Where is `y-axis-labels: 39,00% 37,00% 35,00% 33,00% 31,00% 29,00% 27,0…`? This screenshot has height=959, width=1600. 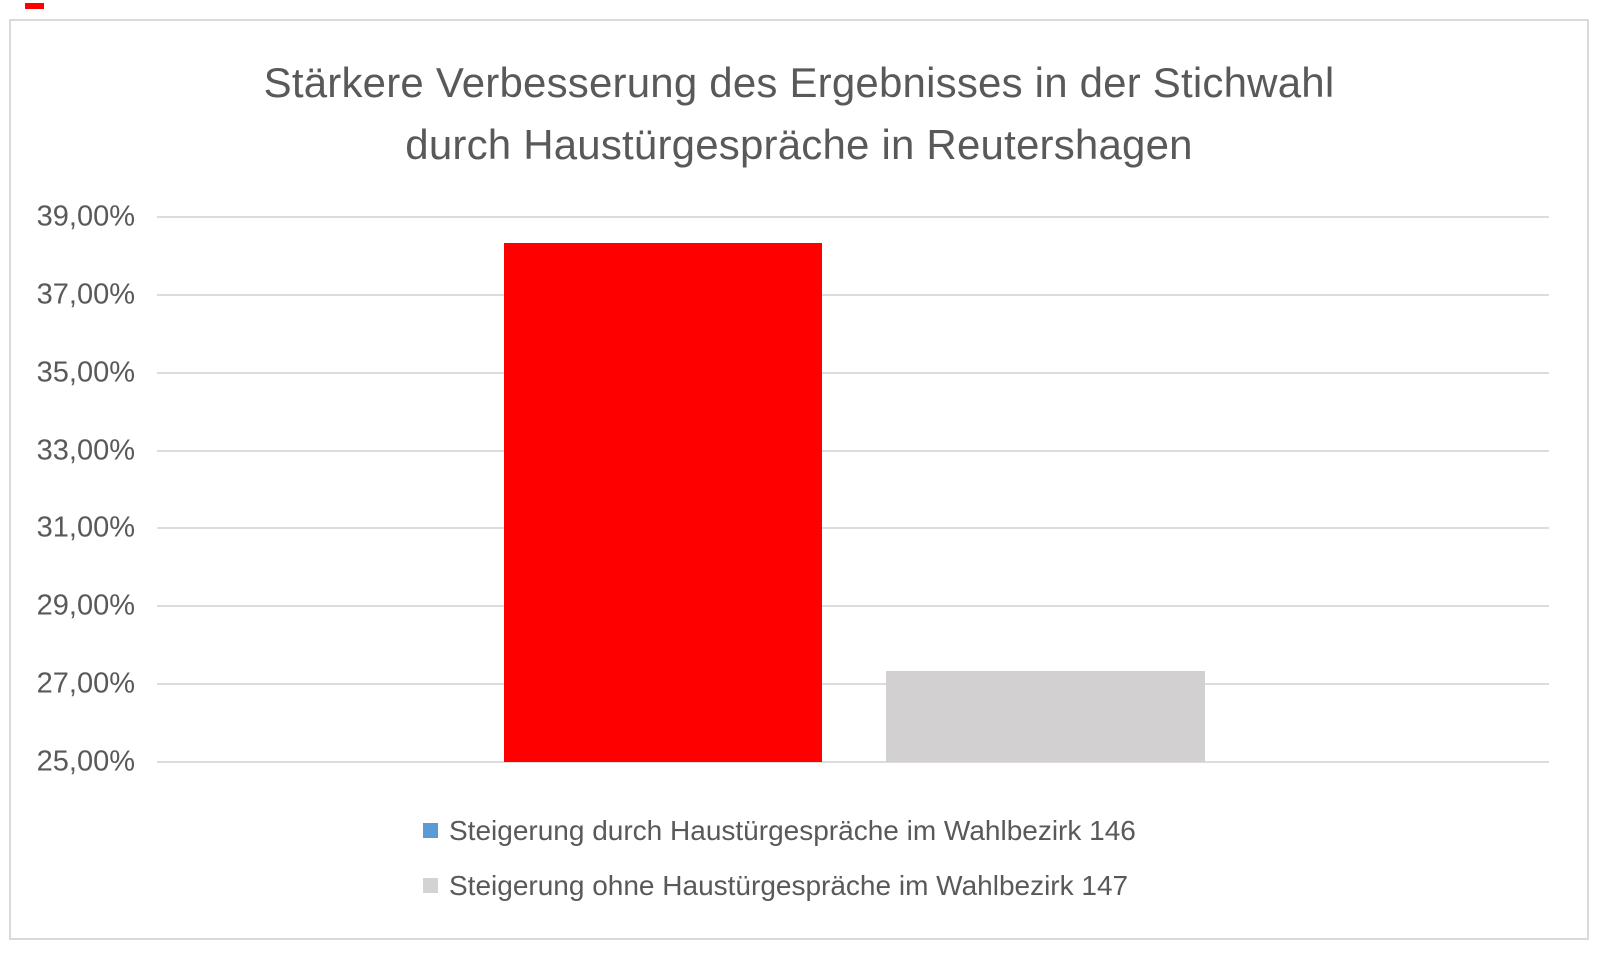
y-axis-labels: 39,00% 37,00% 35,00% 33,00% 31,00% 29,00% 27,0… is located at coordinates (73, 489).